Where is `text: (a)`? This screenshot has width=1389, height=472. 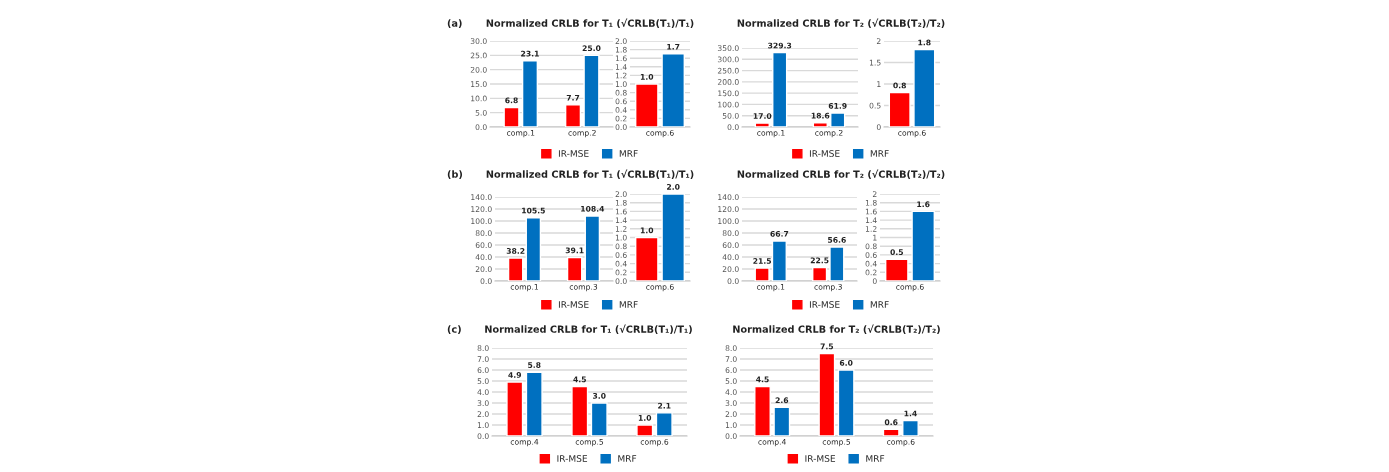
text: (a) is located at coordinates (454, 23).